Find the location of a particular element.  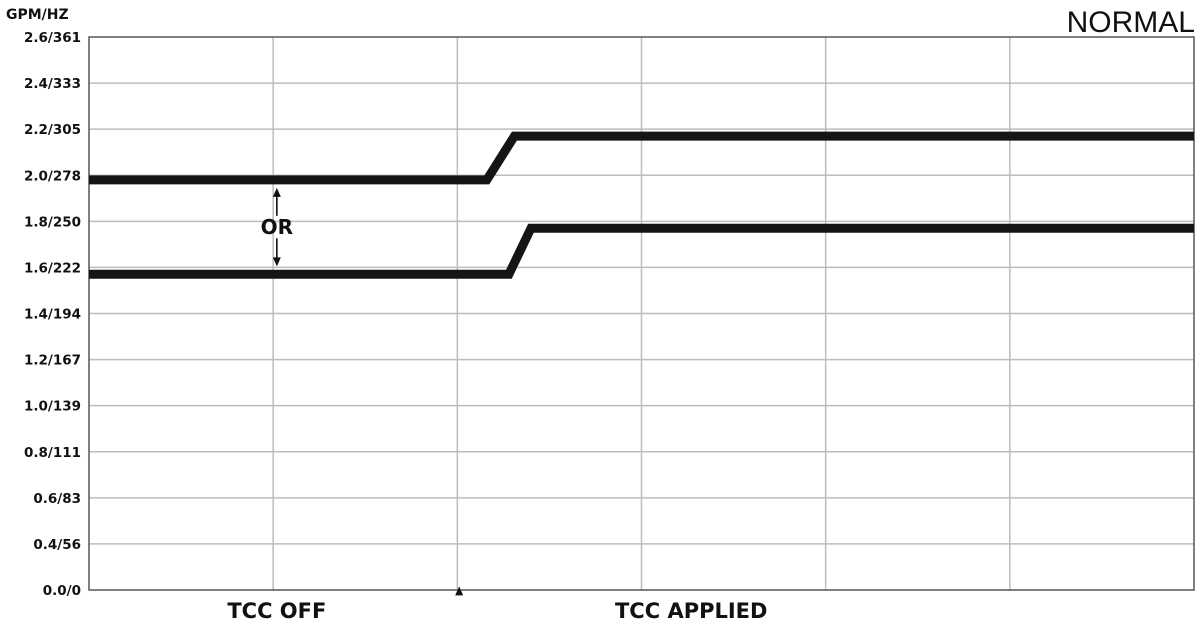

y-tick-label: 2.2/305 is located at coordinates (52, 130).